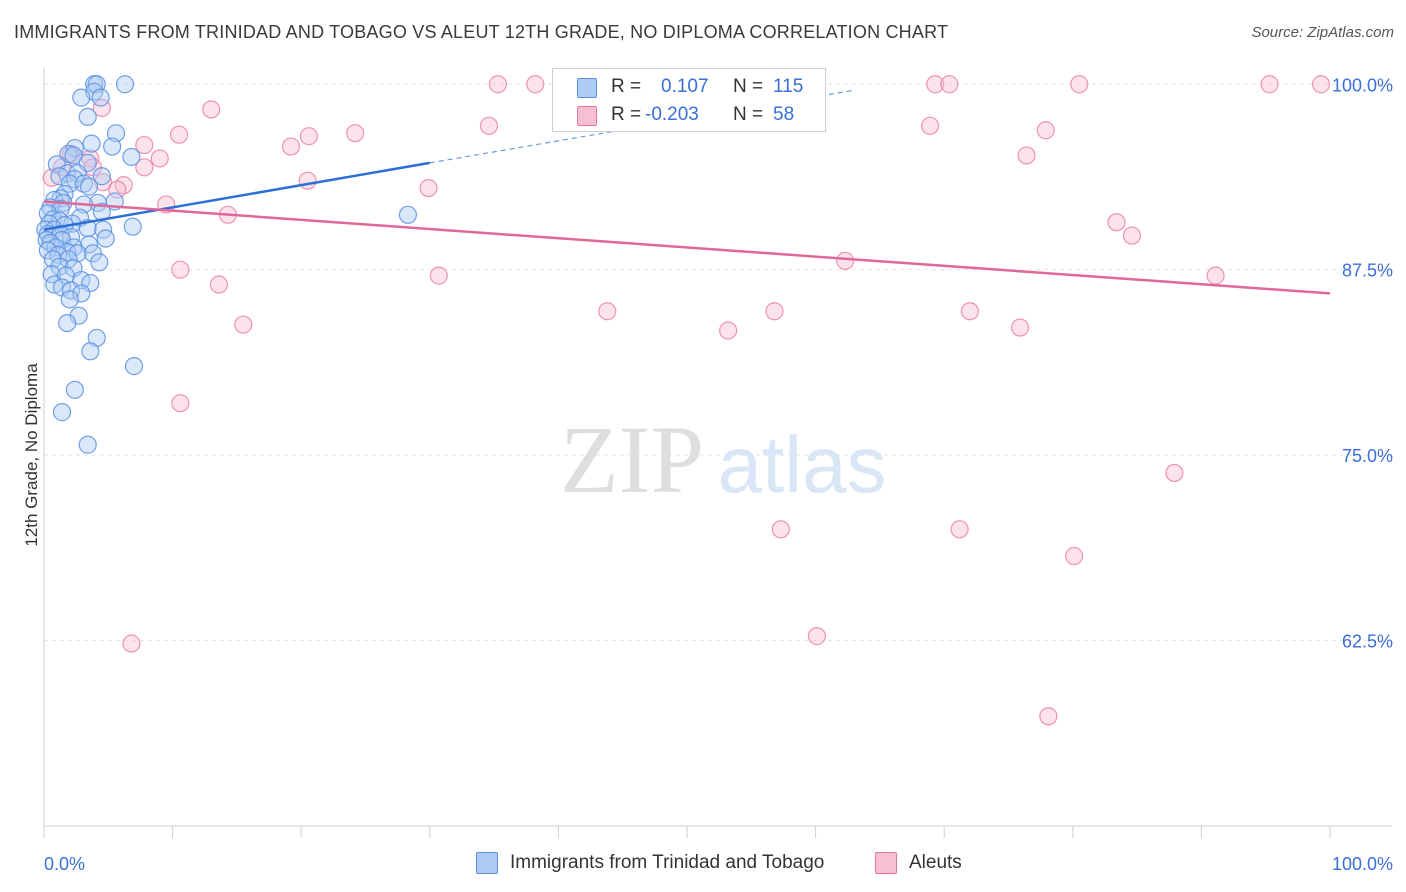  I want to click on x-tick-label: 0.0%, so click(64, 864).